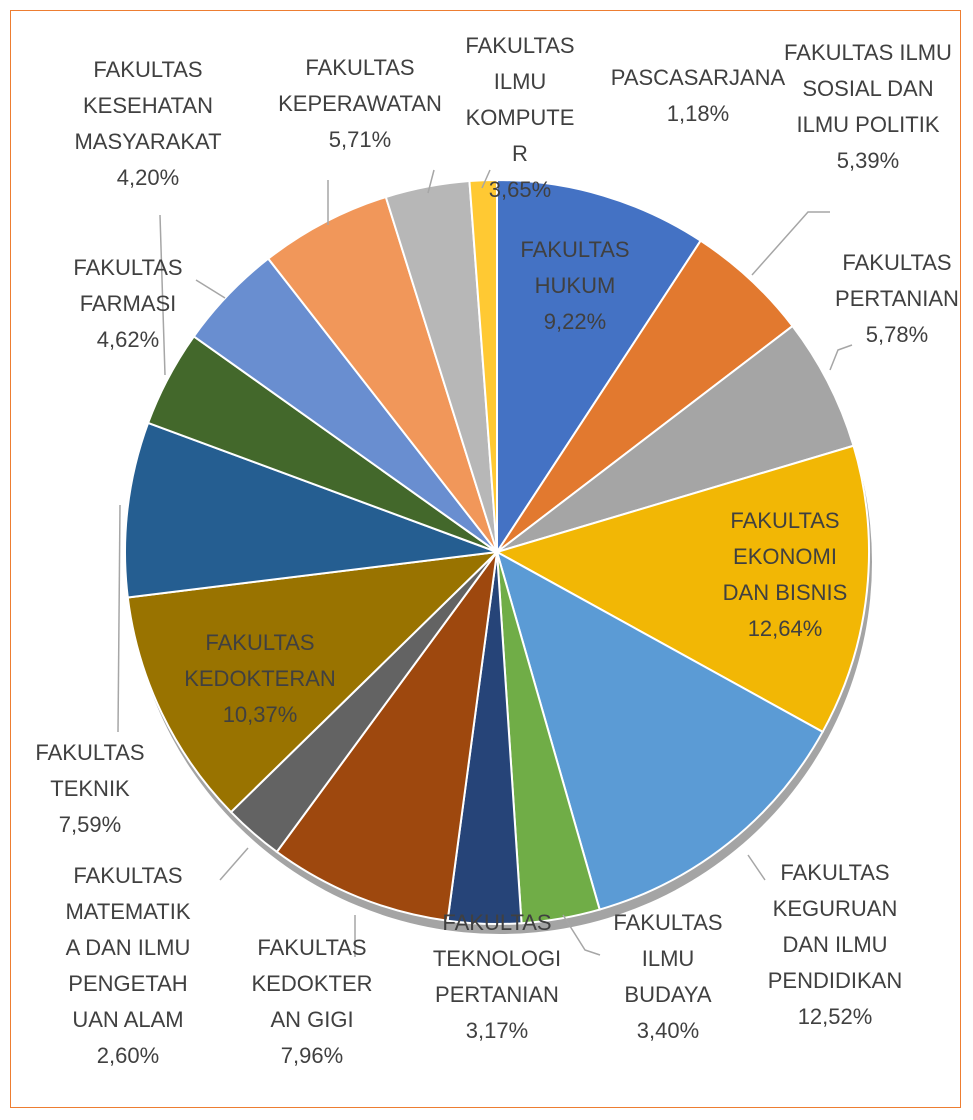  What do you see at coordinates (698, 96) in the screenshot?
I see `data-label: PASCASARJANA 1,18%` at bounding box center [698, 96].